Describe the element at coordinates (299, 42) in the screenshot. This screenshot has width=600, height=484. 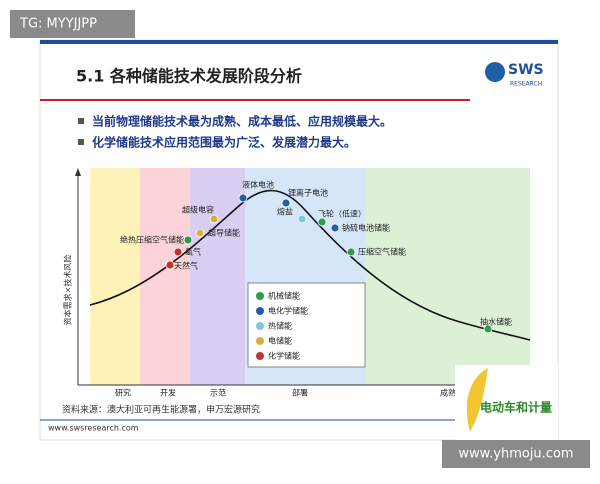
I see `slide-top-bar` at that location.